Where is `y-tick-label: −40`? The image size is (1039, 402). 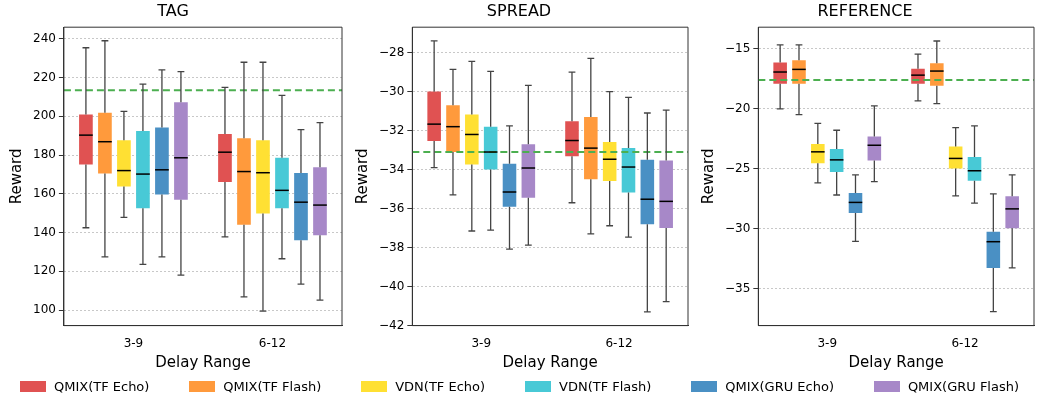 y-tick-label: −40 is located at coordinates (392, 285).